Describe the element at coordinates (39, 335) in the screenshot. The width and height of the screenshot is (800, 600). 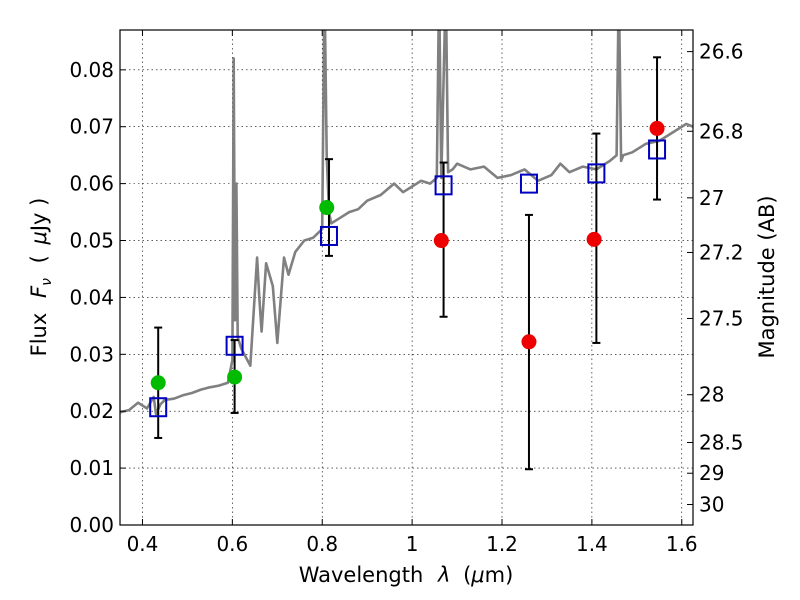
I see `y-axis-title-text: Flux` at that location.